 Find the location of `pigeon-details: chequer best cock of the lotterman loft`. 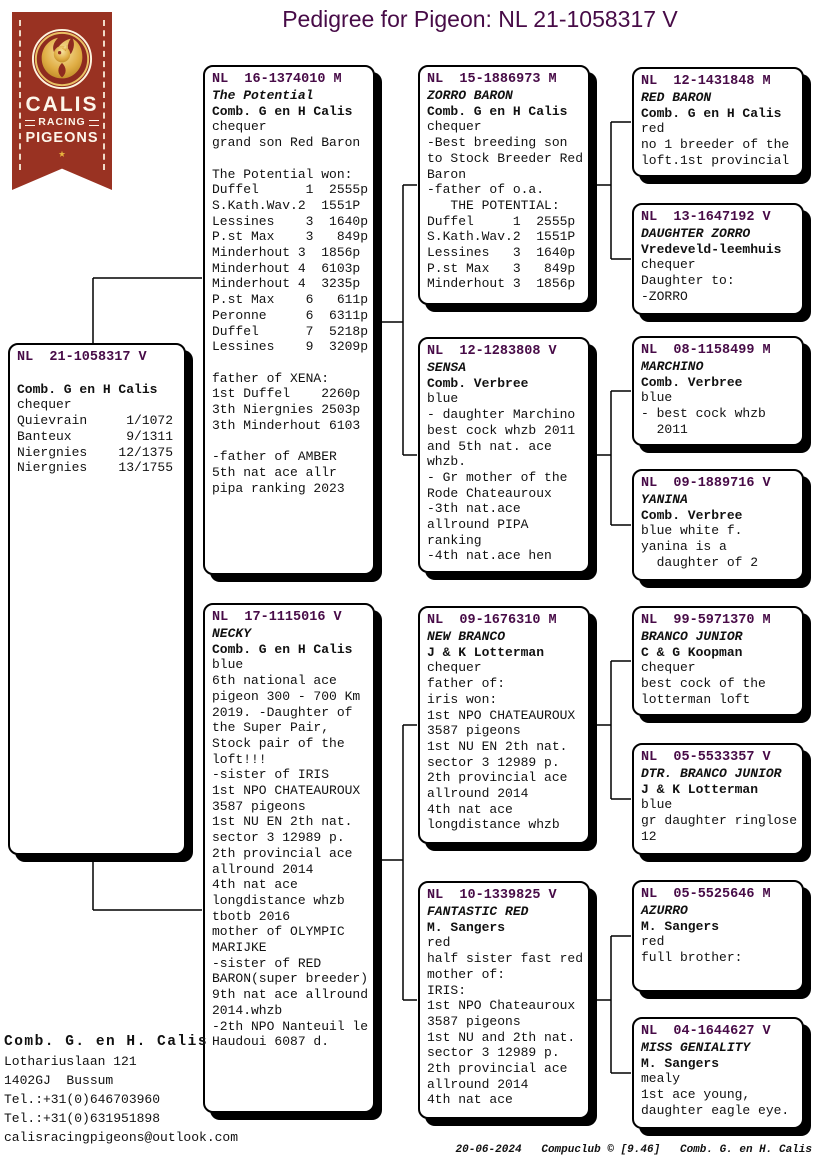

pigeon-details: chequer best cock of the lotterman loft is located at coordinates (703, 683).